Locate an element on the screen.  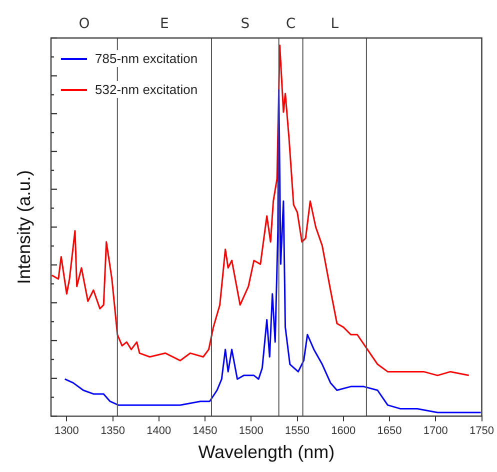
x-tick-label: 1700 is located at coordinates (435, 430).